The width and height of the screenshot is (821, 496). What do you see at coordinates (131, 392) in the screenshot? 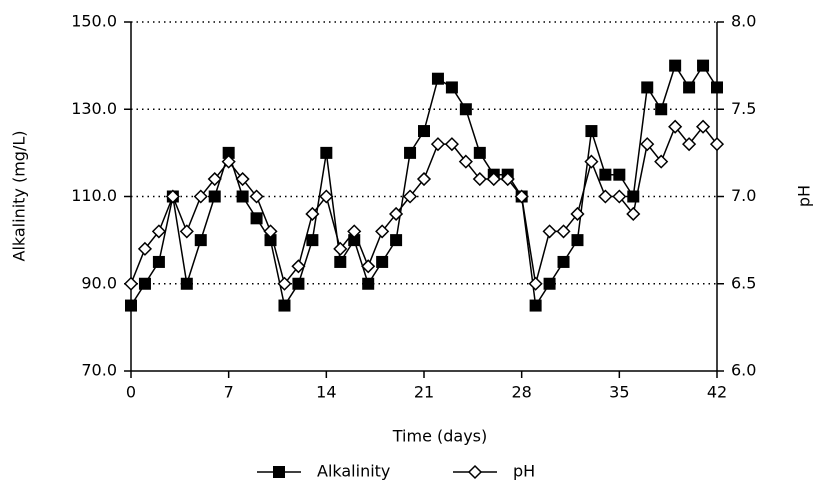
I see `x-tick-label: 0` at bounding box center [131, 392].